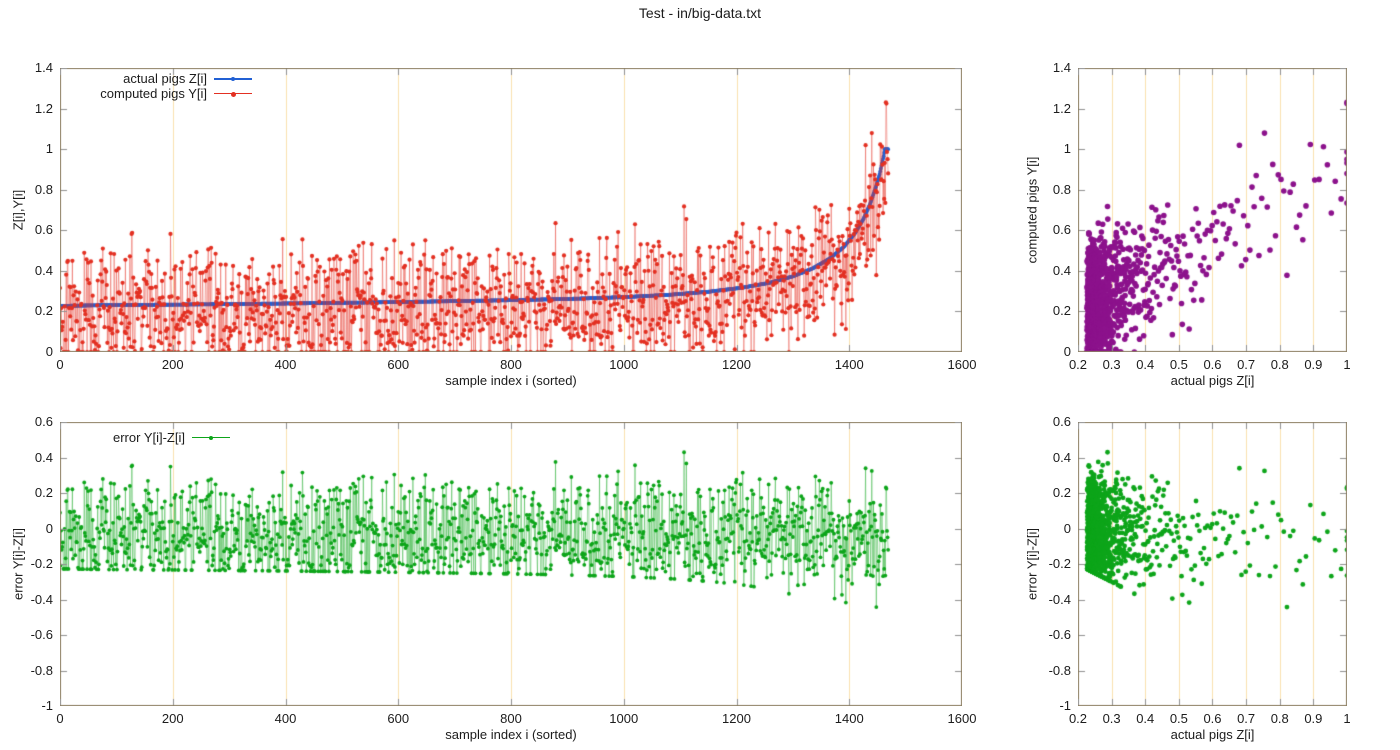 The height and width of the screenshot is (750, 1400). I want to click on x-axis-label-error-series: sample index i (sorted), so click(511, 734).